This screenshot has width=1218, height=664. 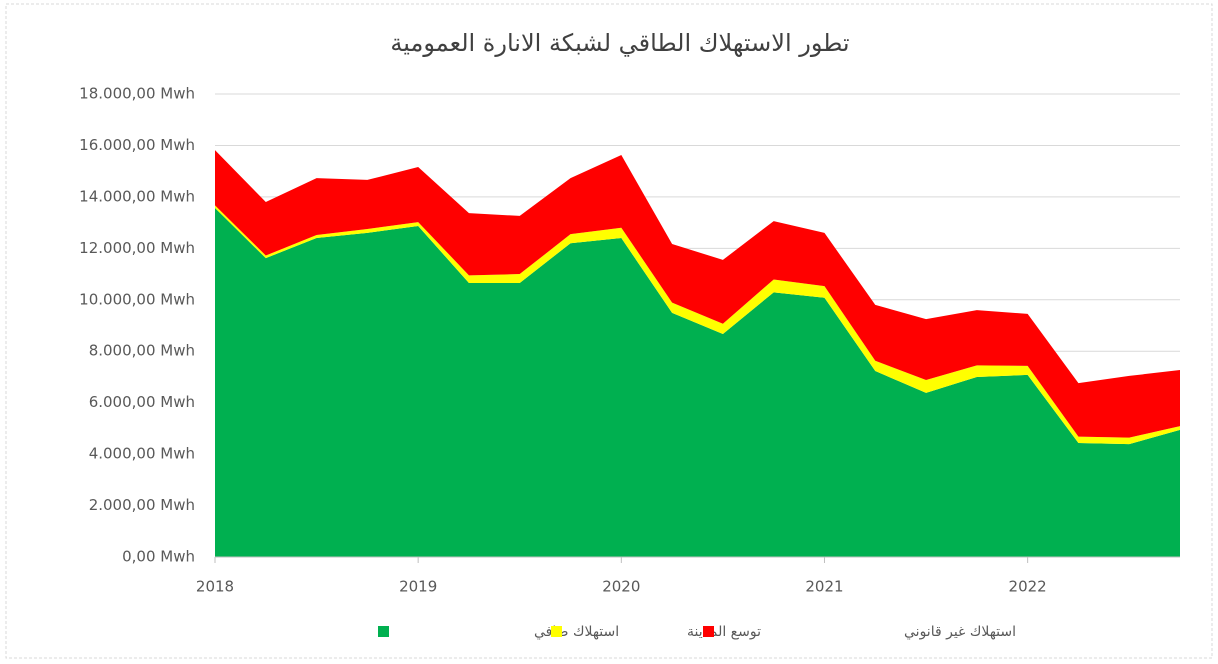 I want to click on y-tick-label: 18.000,00 Mwh, so click(x=137, y=94).